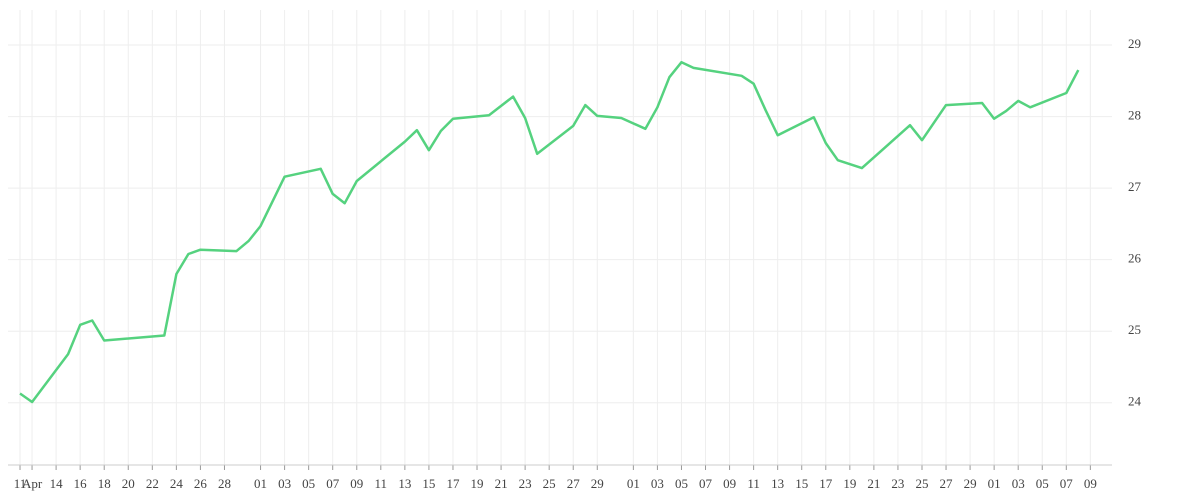 This screenshot has width=1200, height=500. Describe the element at coordinates (152, 483) in the screenshot. I see `x-tick-label: 22` at that location.